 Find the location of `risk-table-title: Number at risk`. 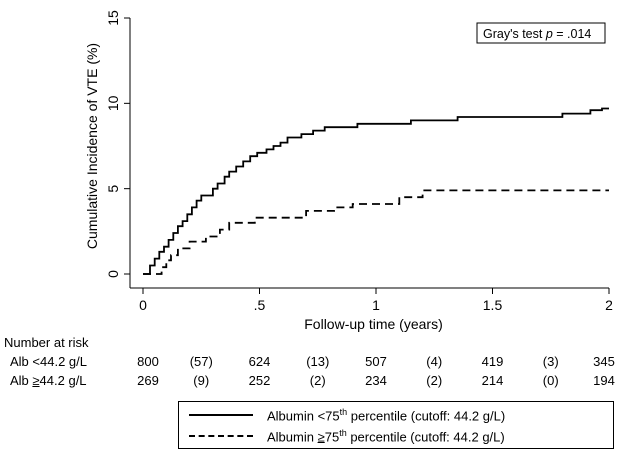

risk-table-title: Number at risk is located at coordinates (46, 342).